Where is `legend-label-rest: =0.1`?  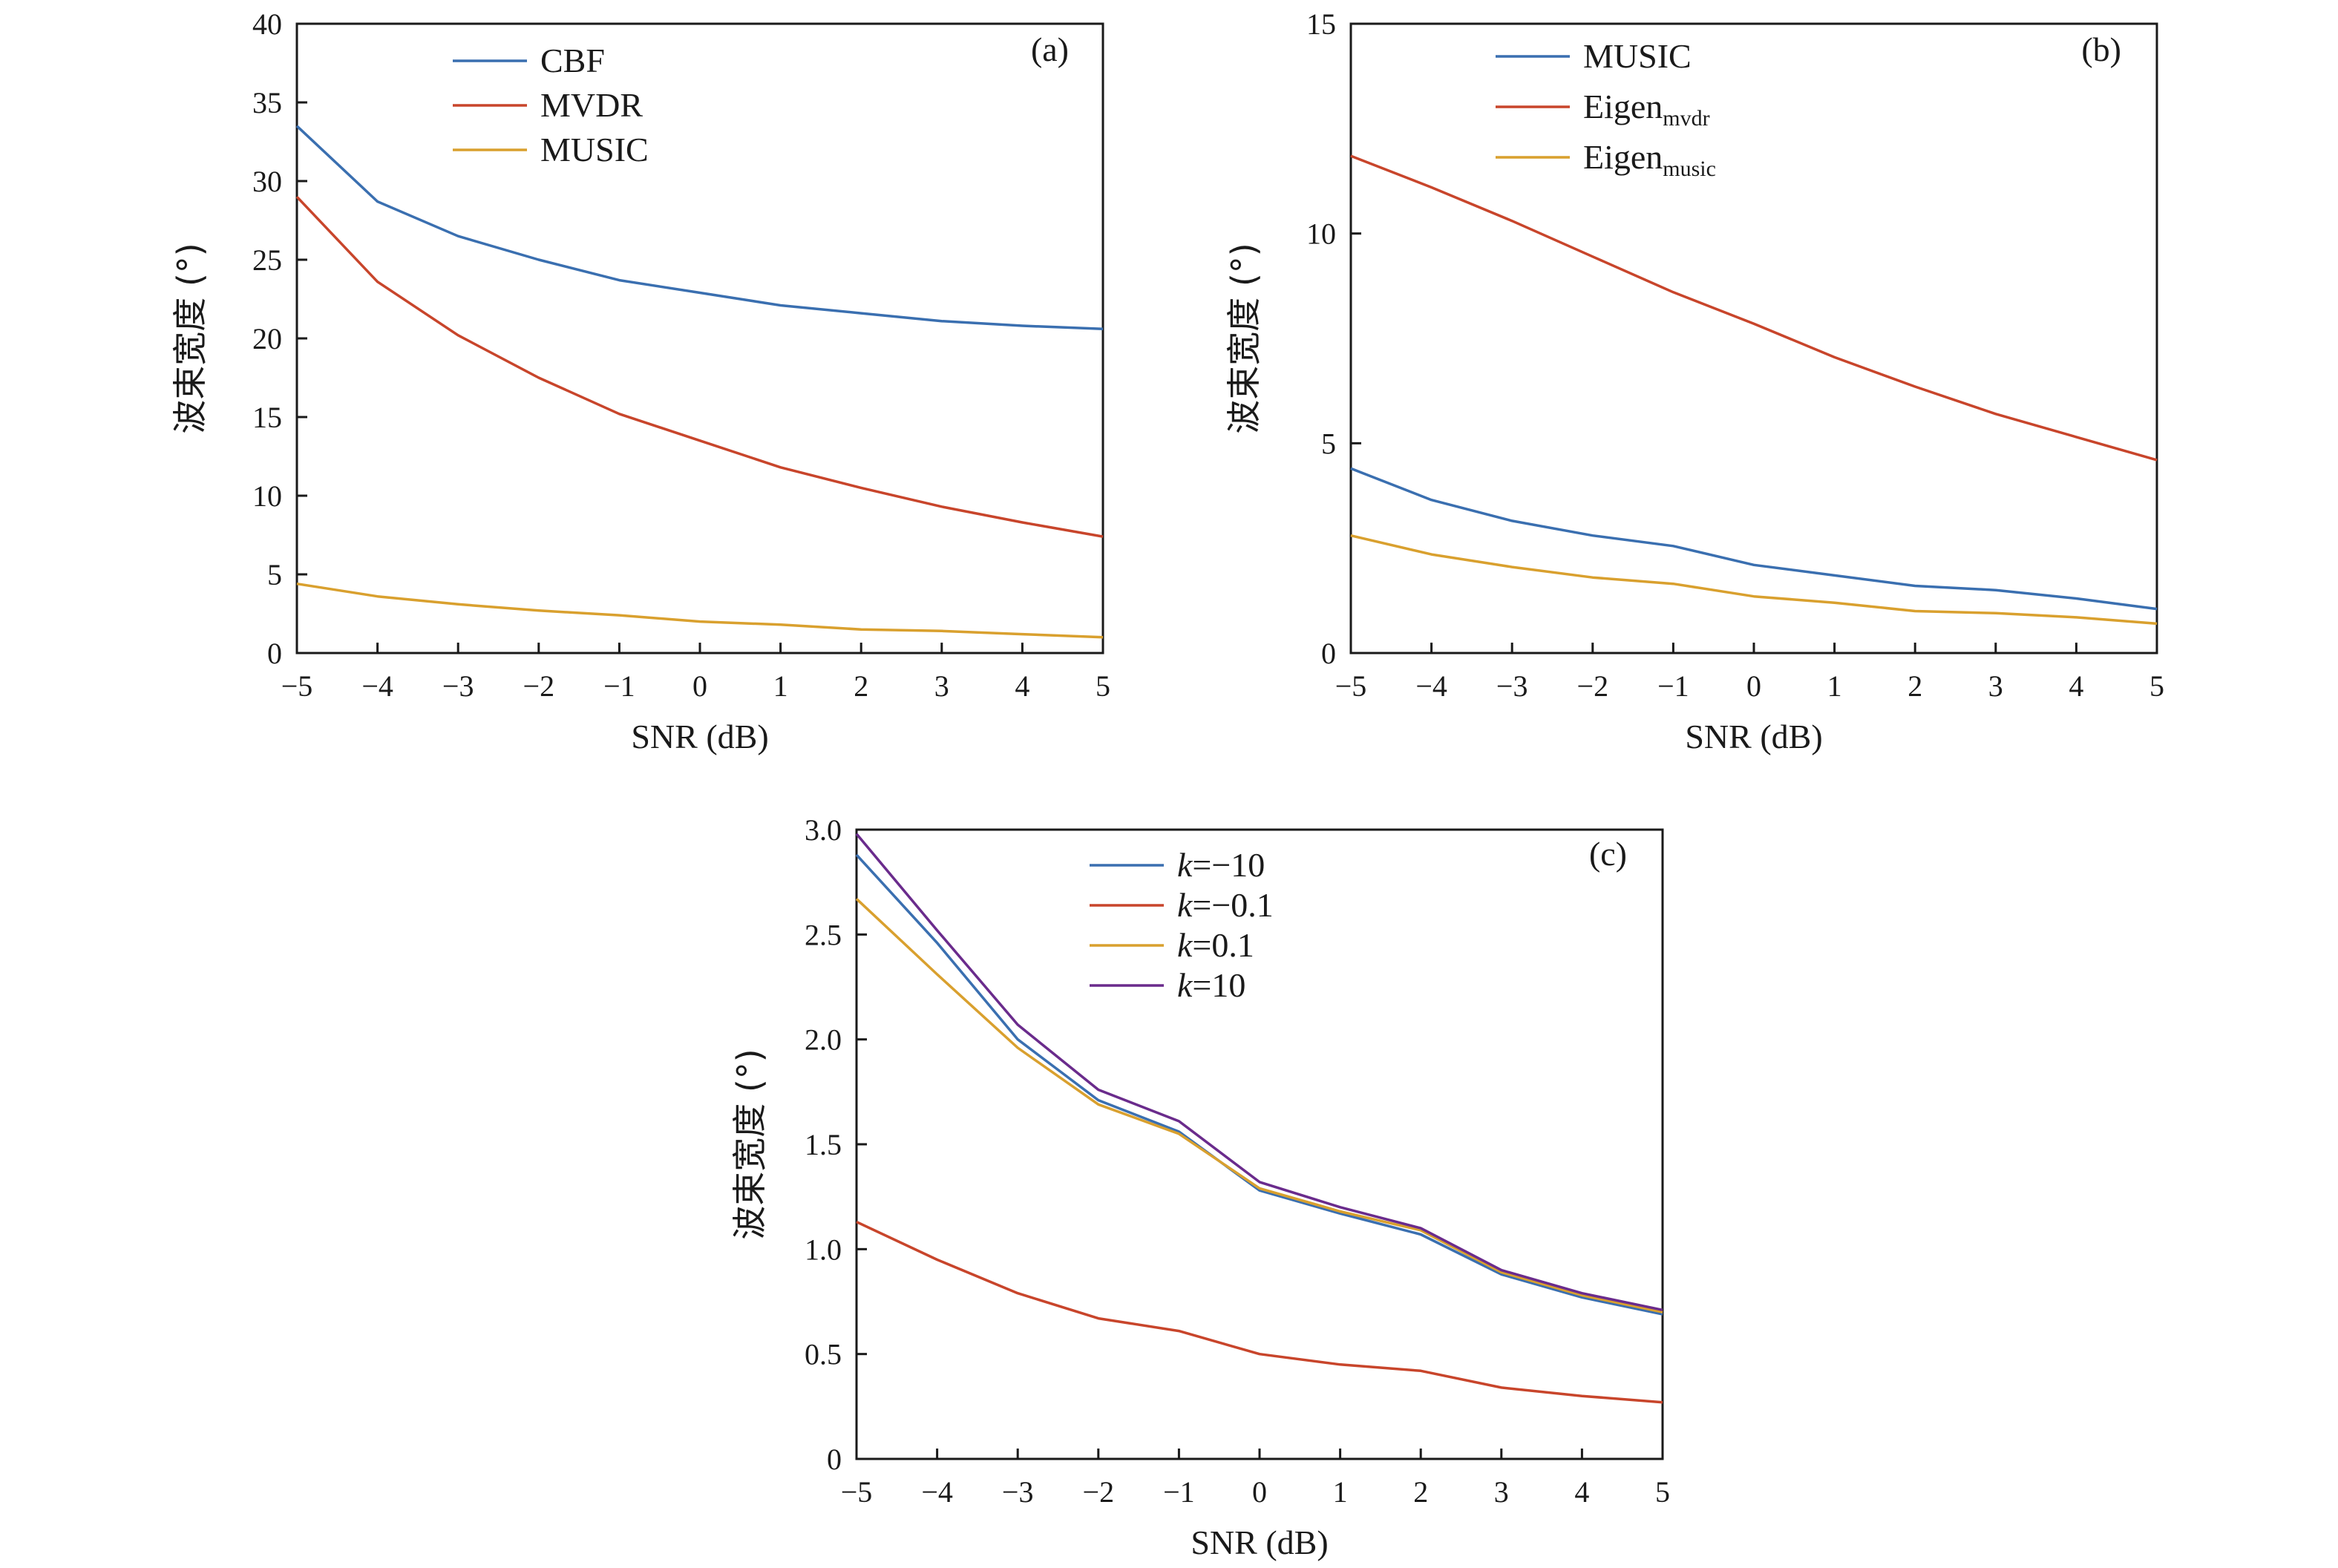 legend-label-rest: =0.1 is located at coordinates (1223, 945).